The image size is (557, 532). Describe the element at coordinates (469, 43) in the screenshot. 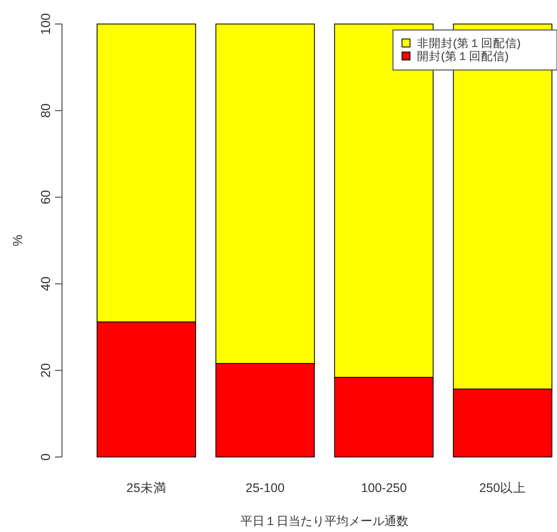

I see `legend-label: 非開封(第１回配信)` at that location.